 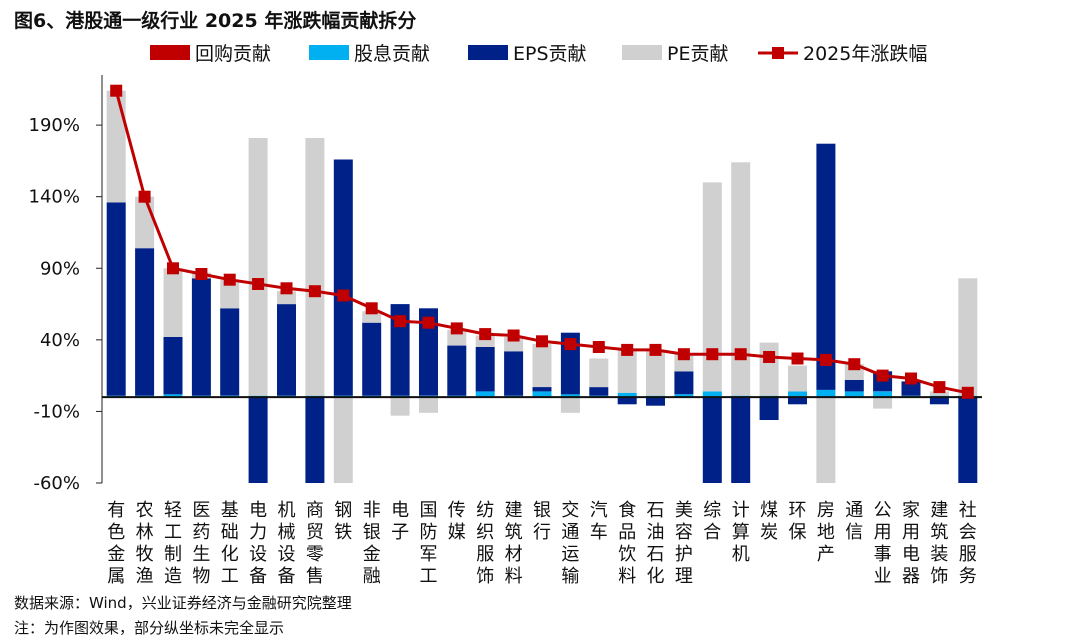 What do you see at coordinates (56, 483) in the screenshot?
I see `y-tick-label: -60%` at bounding box center [56, 483].